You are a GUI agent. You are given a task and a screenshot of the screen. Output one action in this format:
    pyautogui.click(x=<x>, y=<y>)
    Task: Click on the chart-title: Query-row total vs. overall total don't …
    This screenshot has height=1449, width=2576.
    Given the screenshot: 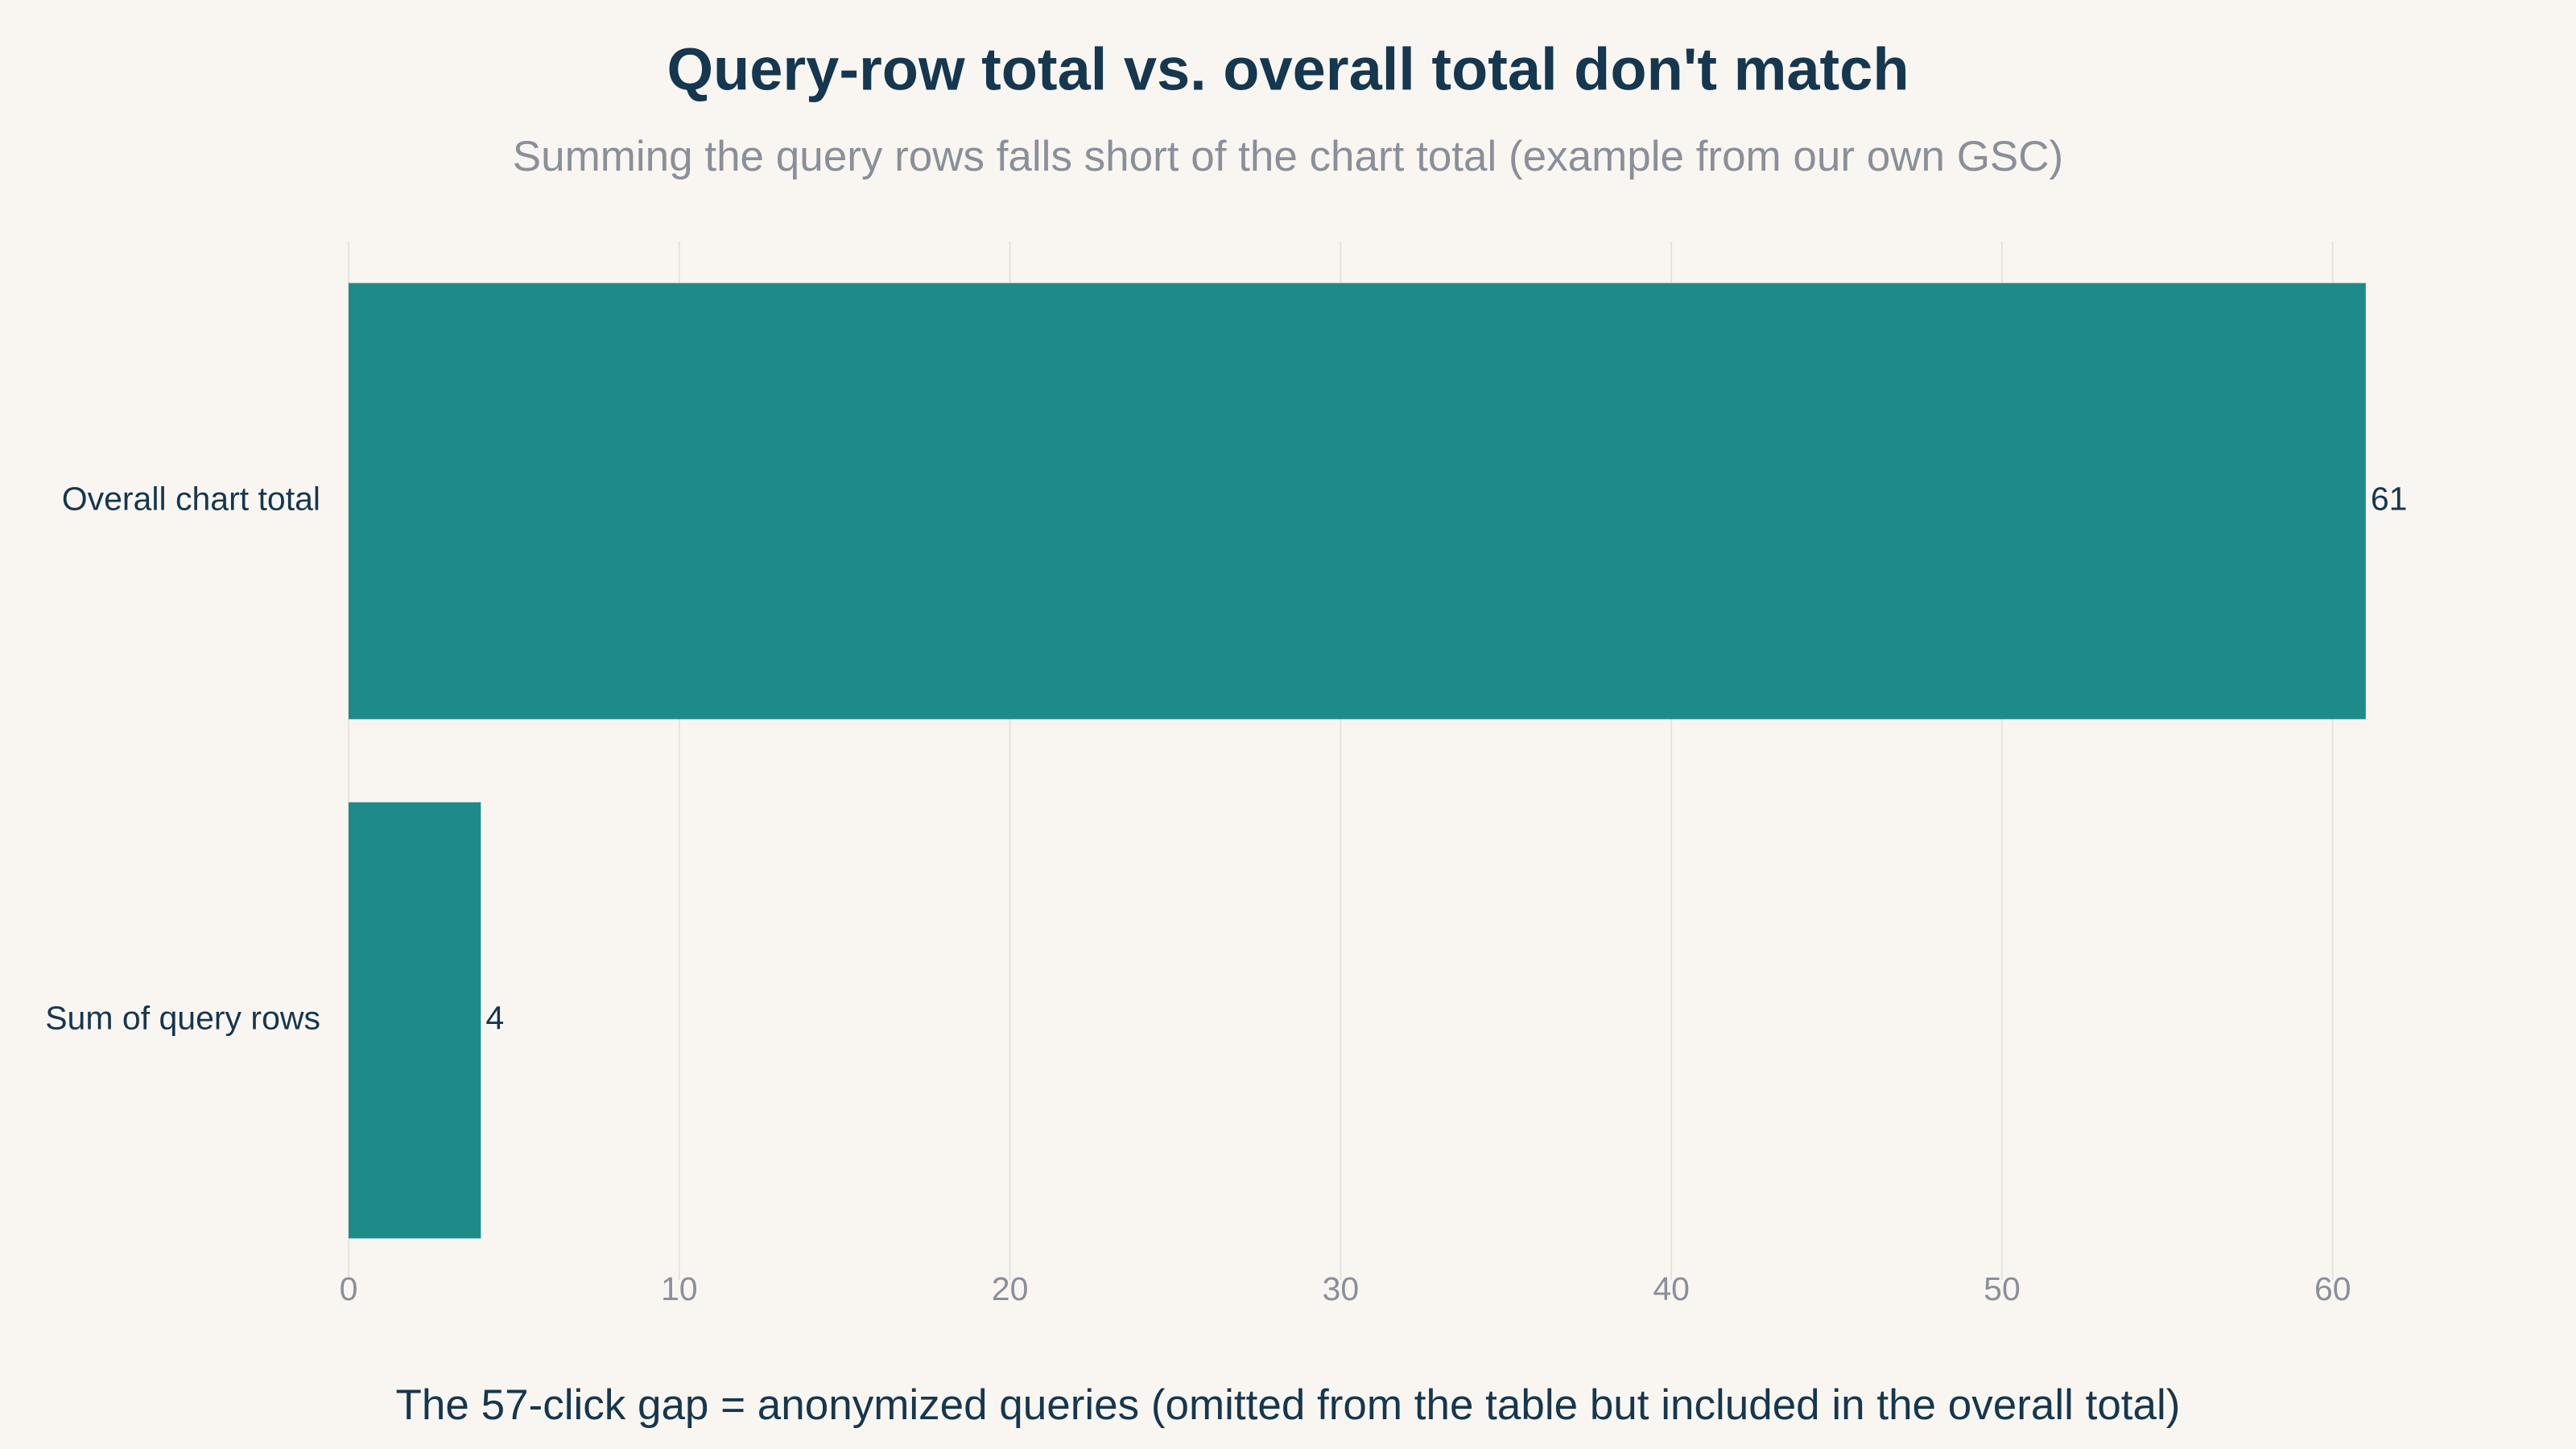 What is the action you would take?
    pyautogui.click(x=1288, y=69)
    